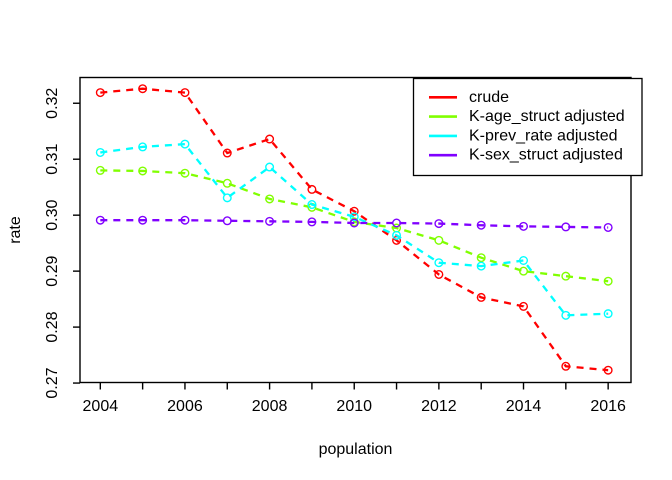  I want to click on y-tick-label: 0.29, so click(52, 270).